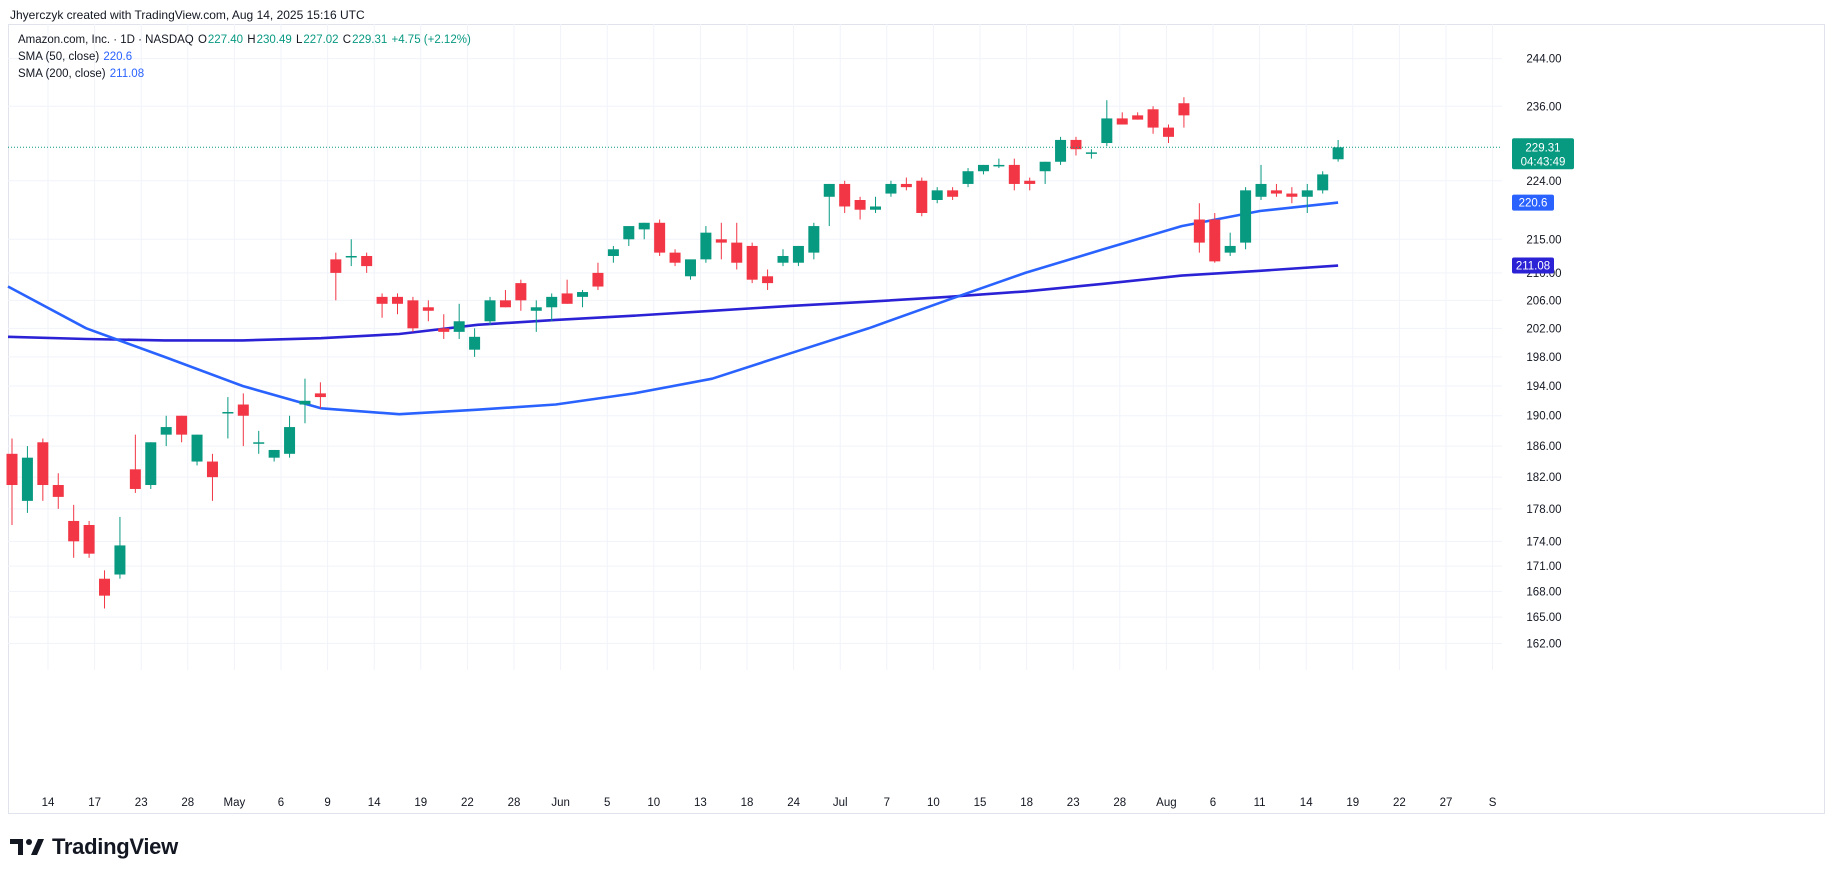 This screenshot has width=1835, height=875. What do you see at coordinates (1543, 60) in the screenshot?
I see `y-tick-label: 244.00` at bounding box center [1543, 60].